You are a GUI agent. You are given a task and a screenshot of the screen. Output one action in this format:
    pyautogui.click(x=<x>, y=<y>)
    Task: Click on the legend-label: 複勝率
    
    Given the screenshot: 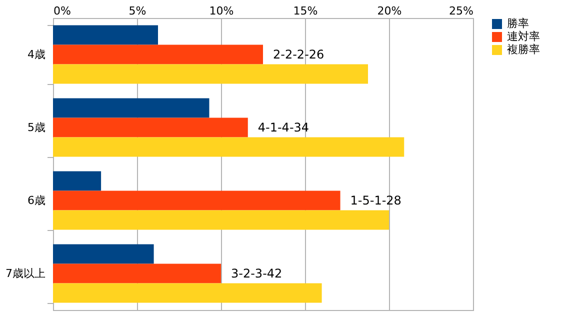 What is the action you would take?
    pyautogui.click(x=523, y=49)
    